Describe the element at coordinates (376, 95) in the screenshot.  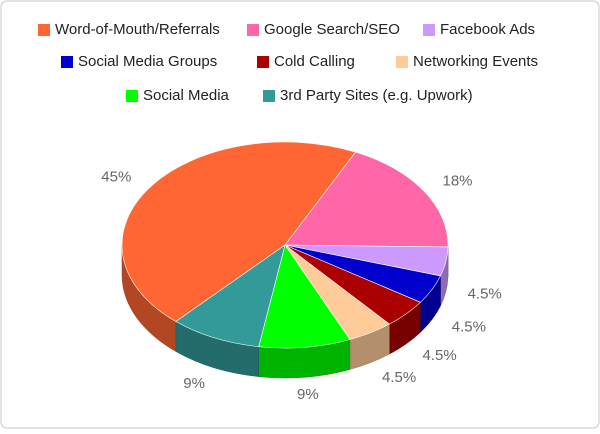
I see `legend-label: 3rd Party Sites (e.g. Upwork)` at that location.